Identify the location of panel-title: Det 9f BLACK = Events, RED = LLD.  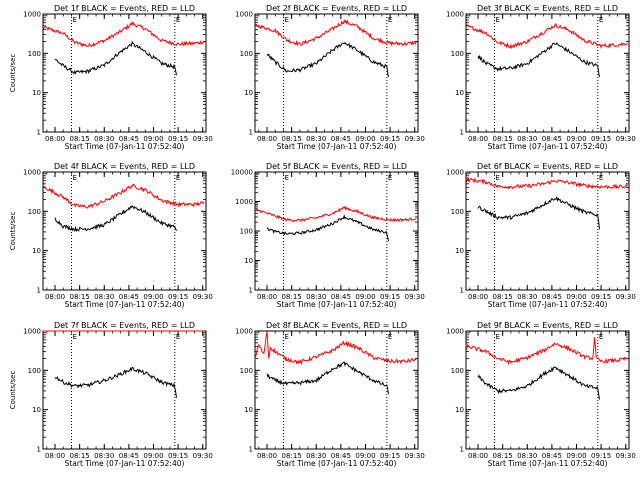
(547, 325).